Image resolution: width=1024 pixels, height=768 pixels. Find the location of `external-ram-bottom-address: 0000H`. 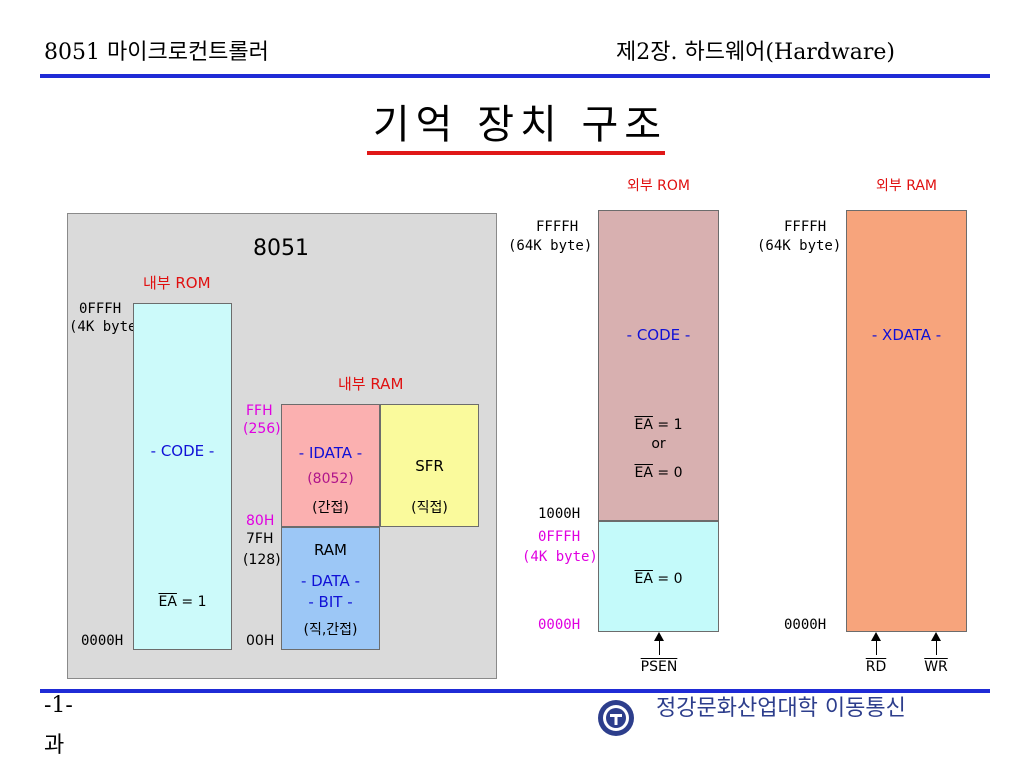

external-ram-bottom-address: 0000H is located at coordinates (805, 625).